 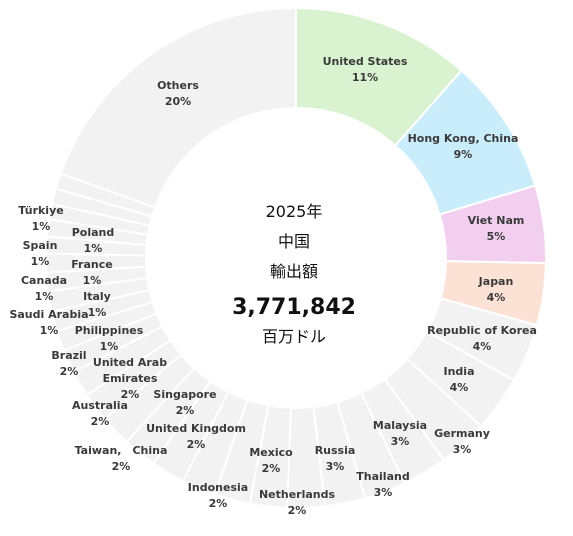 I want to click on slice-label: Thailand 3%, so click(x=382, y=484).